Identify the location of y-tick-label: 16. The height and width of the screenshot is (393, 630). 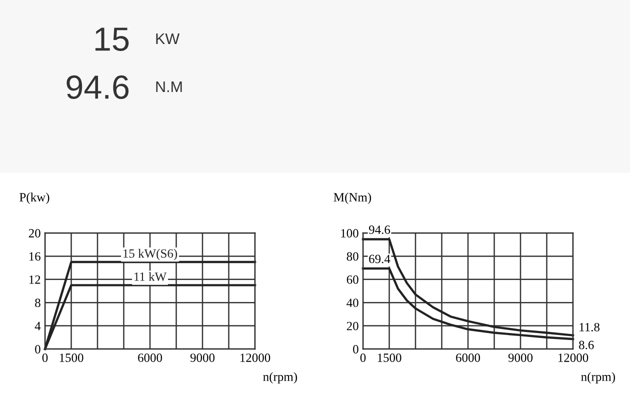
(34, 256).